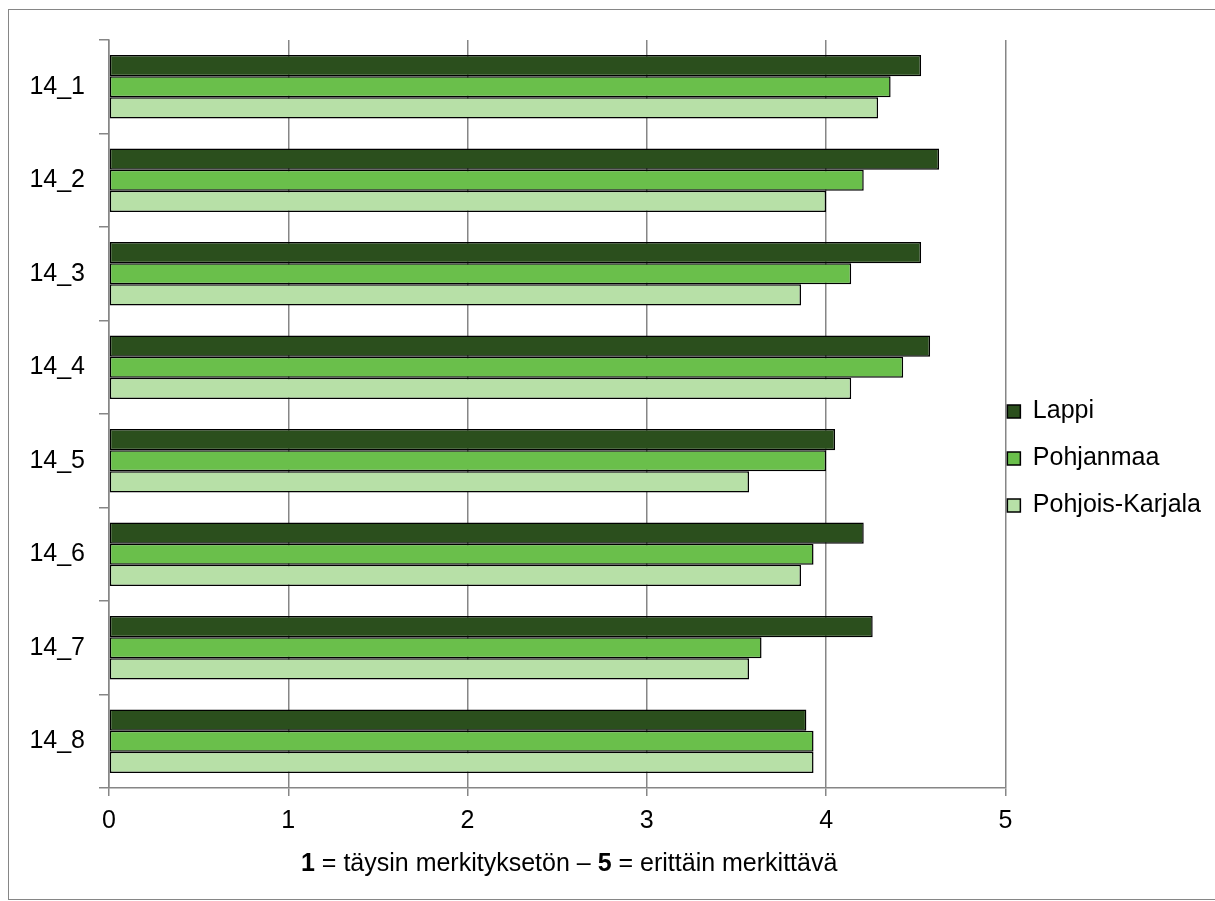  I want to click on x-tick-label: 2, so click(467, 818).